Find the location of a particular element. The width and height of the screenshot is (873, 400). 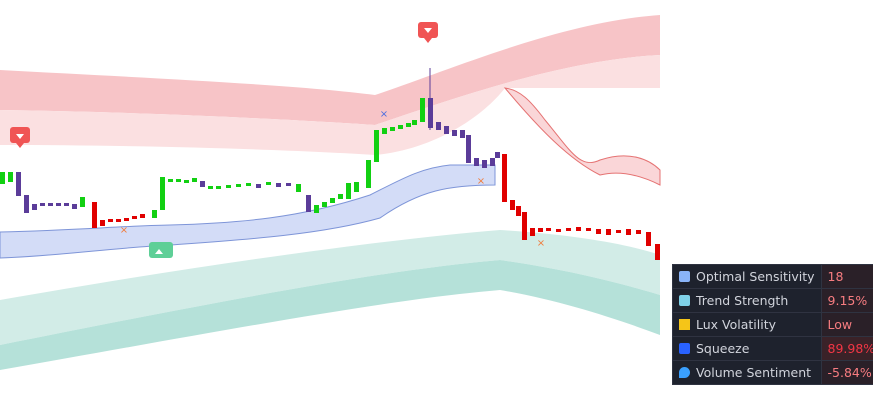

row-label-cell: Lux Volatility is located at coordinates (747, 324).